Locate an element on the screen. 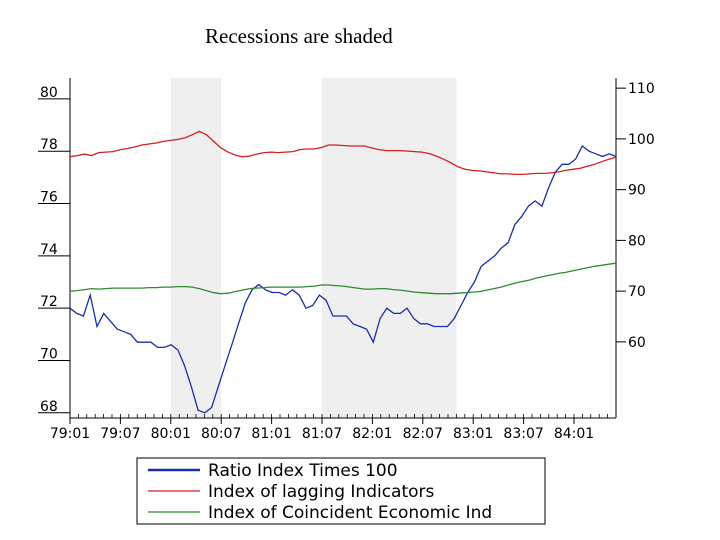 Image resolution: width=720 pixels, height=540 pixels. left-axis-tick-label: 76 is located at coordinates (49, 198).